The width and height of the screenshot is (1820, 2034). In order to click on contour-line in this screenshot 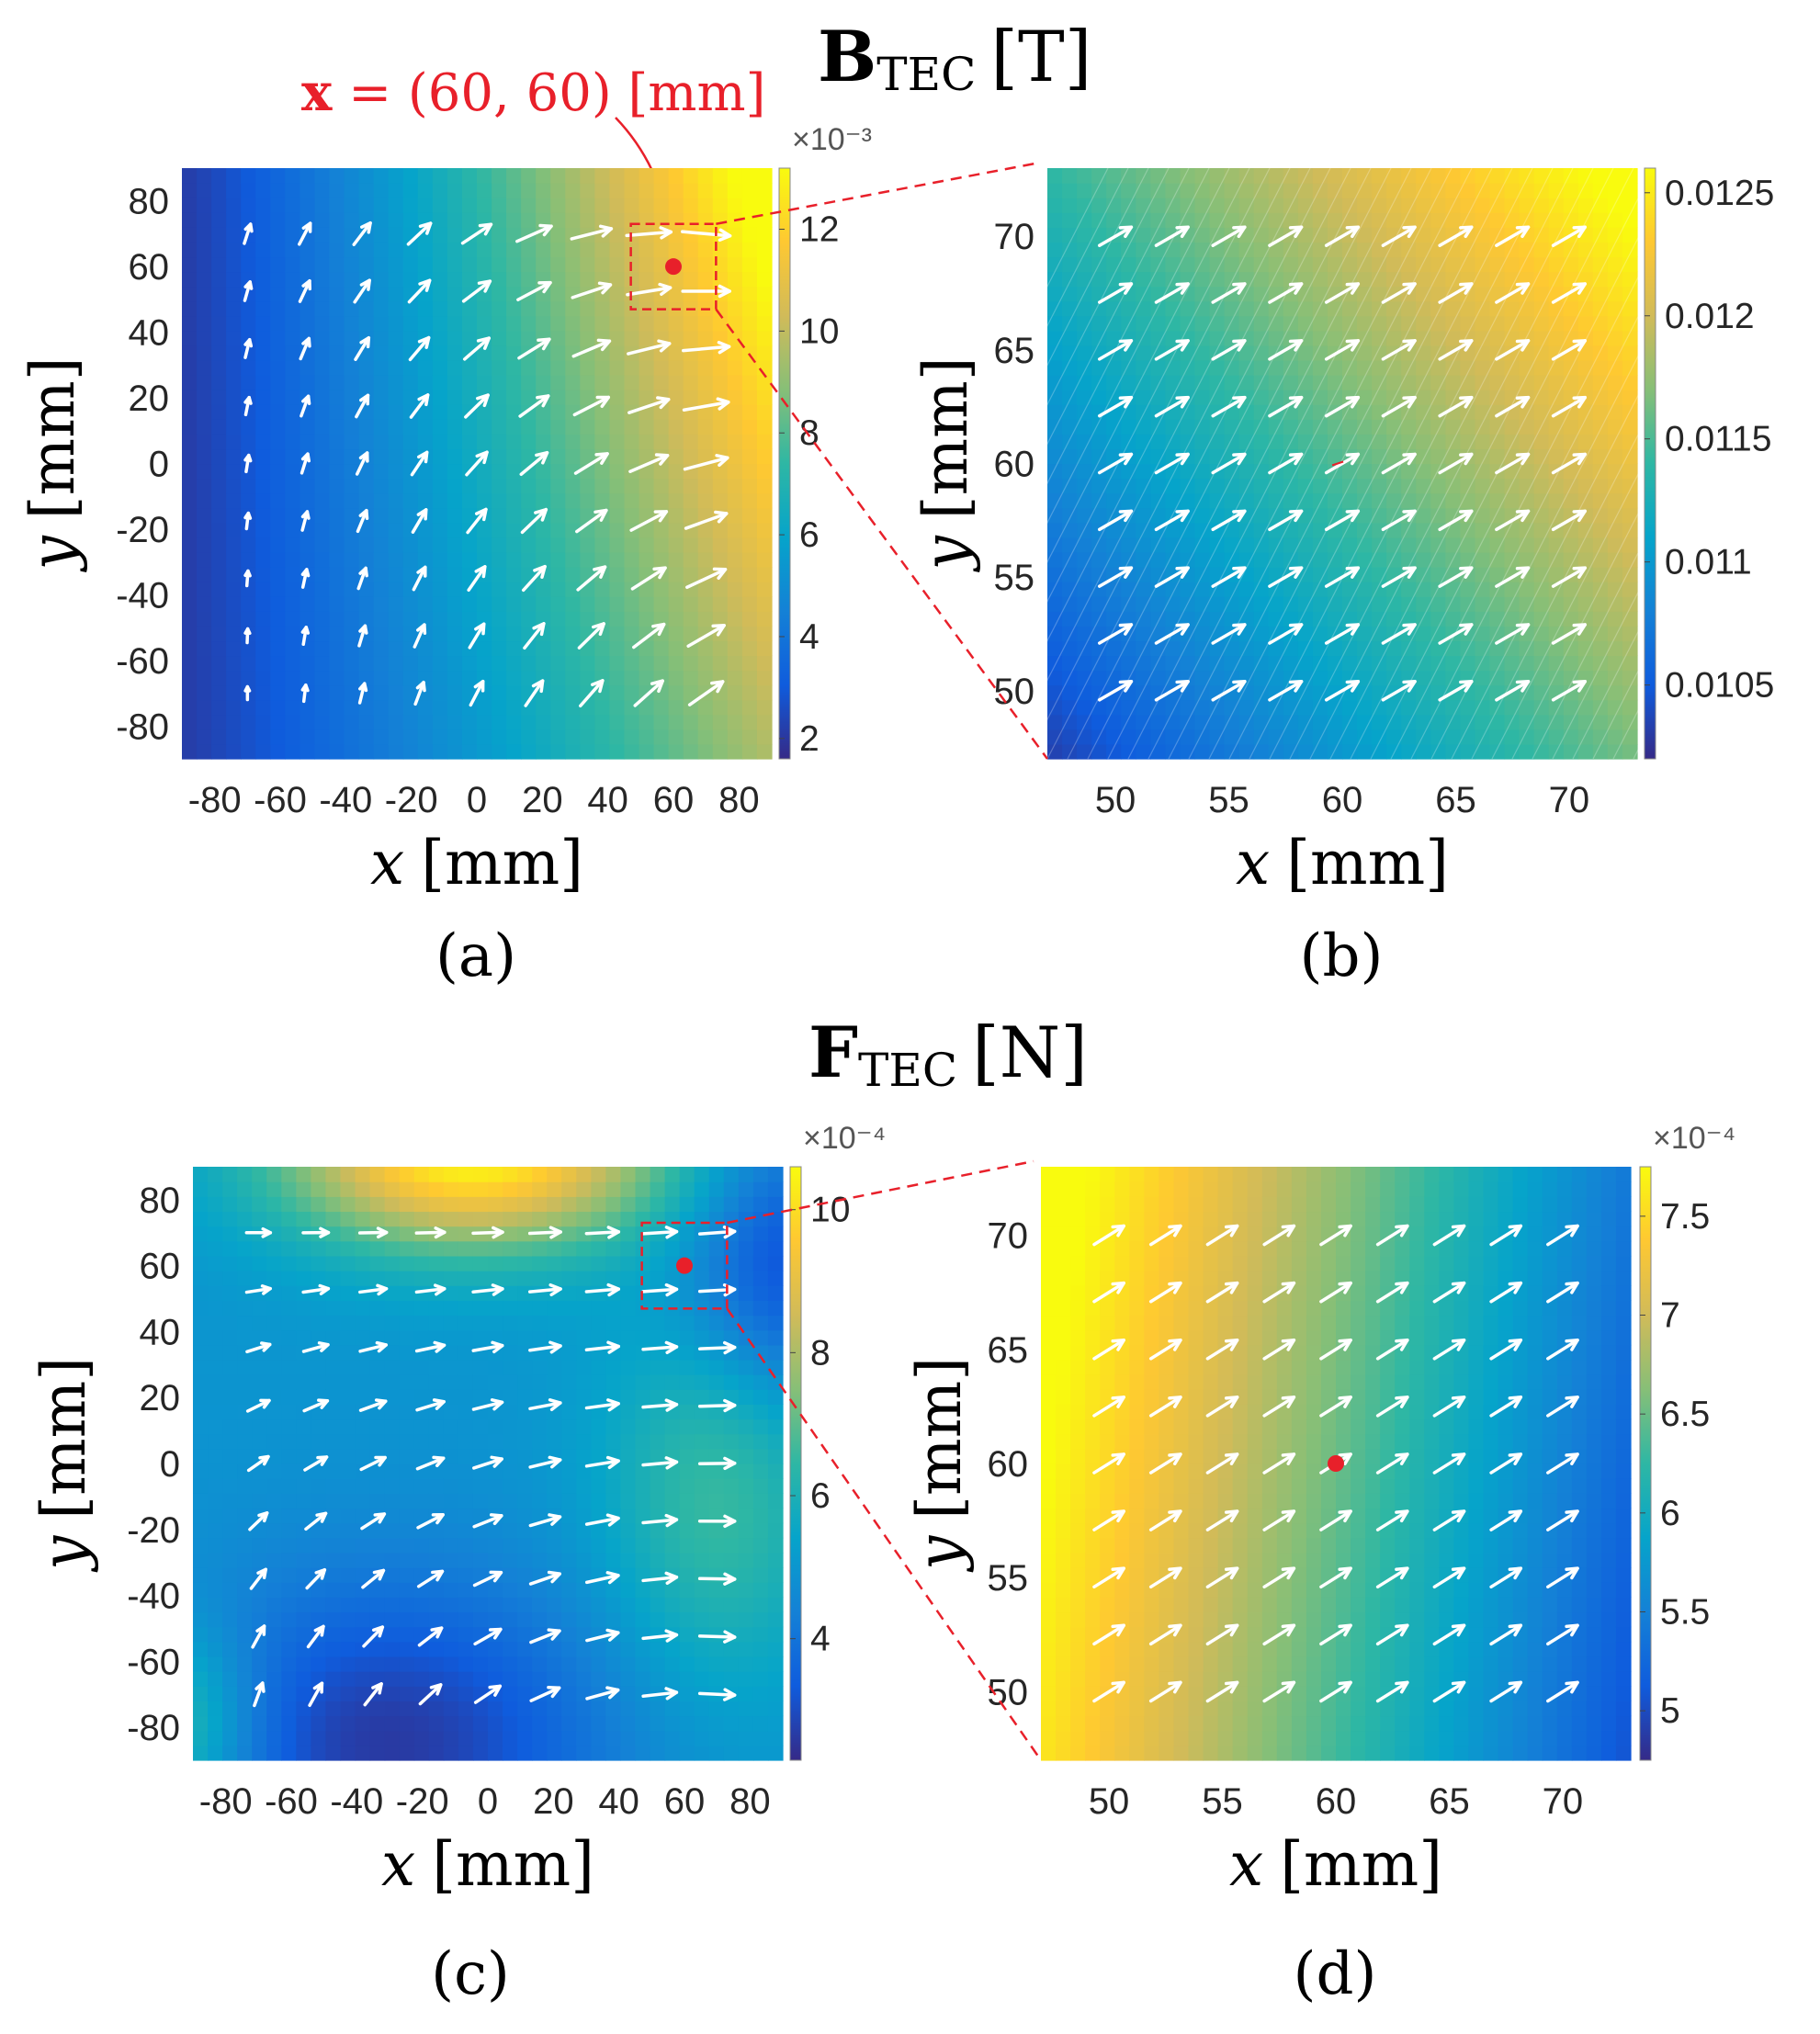, I will do `click(1320, 463)`.